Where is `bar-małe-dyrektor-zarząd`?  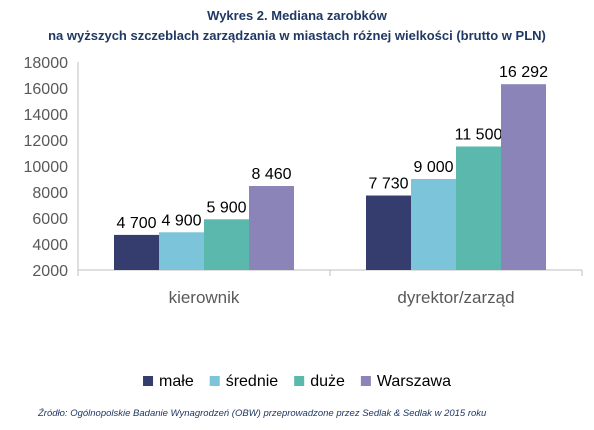
bar-małe-dyrektor-zarząd is located at coordinates (388, 232).